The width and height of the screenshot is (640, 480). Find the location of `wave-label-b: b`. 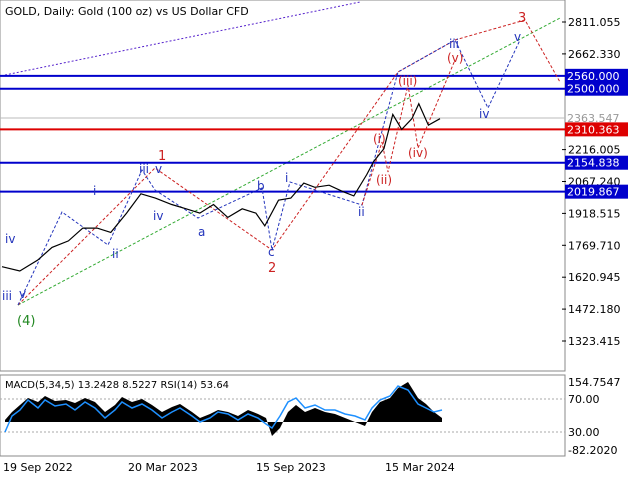

wave-label-b: b is located at coordinates (261, 186).